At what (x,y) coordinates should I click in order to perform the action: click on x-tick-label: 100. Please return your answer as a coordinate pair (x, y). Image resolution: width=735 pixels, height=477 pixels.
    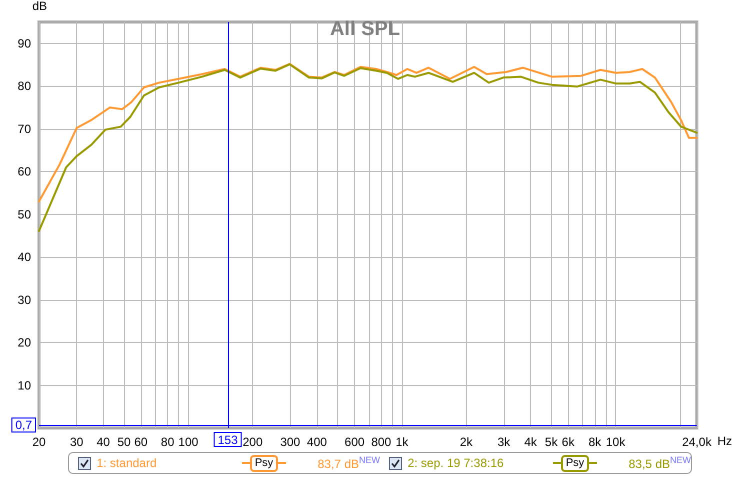
    Looking at the image, I should click on (188, 442).